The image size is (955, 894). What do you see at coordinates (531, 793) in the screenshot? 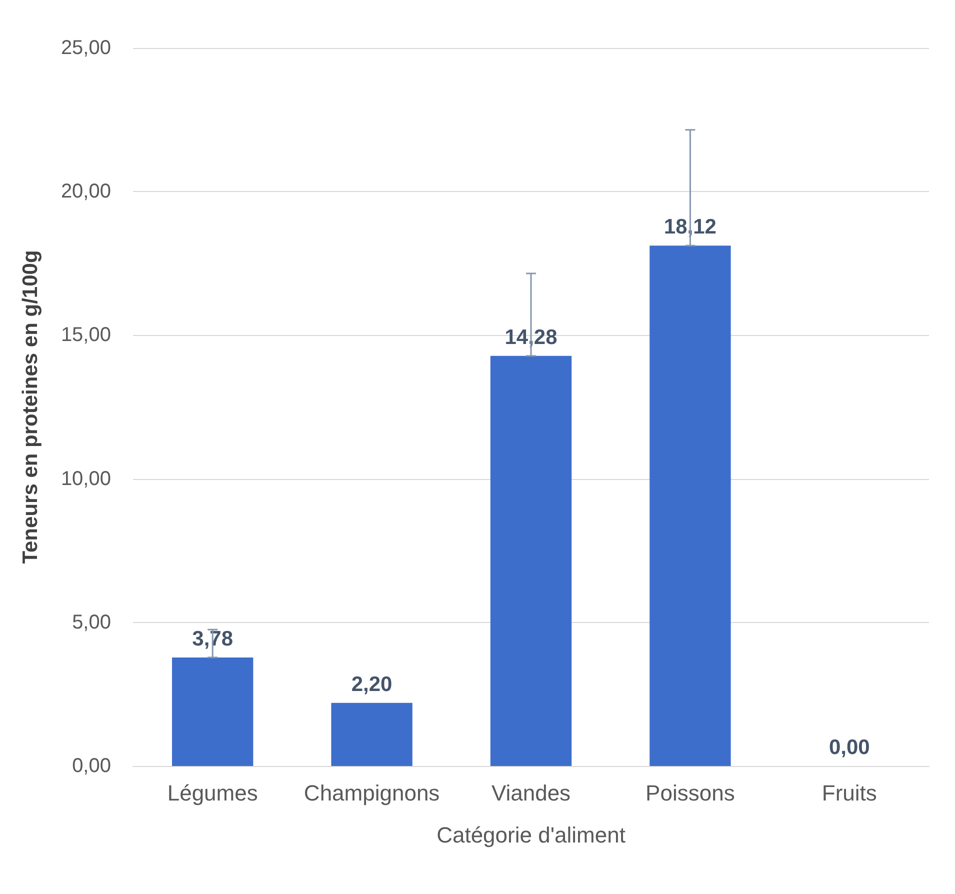
I see `x-tick-label: Viandes` at bounding box center [531, 793].